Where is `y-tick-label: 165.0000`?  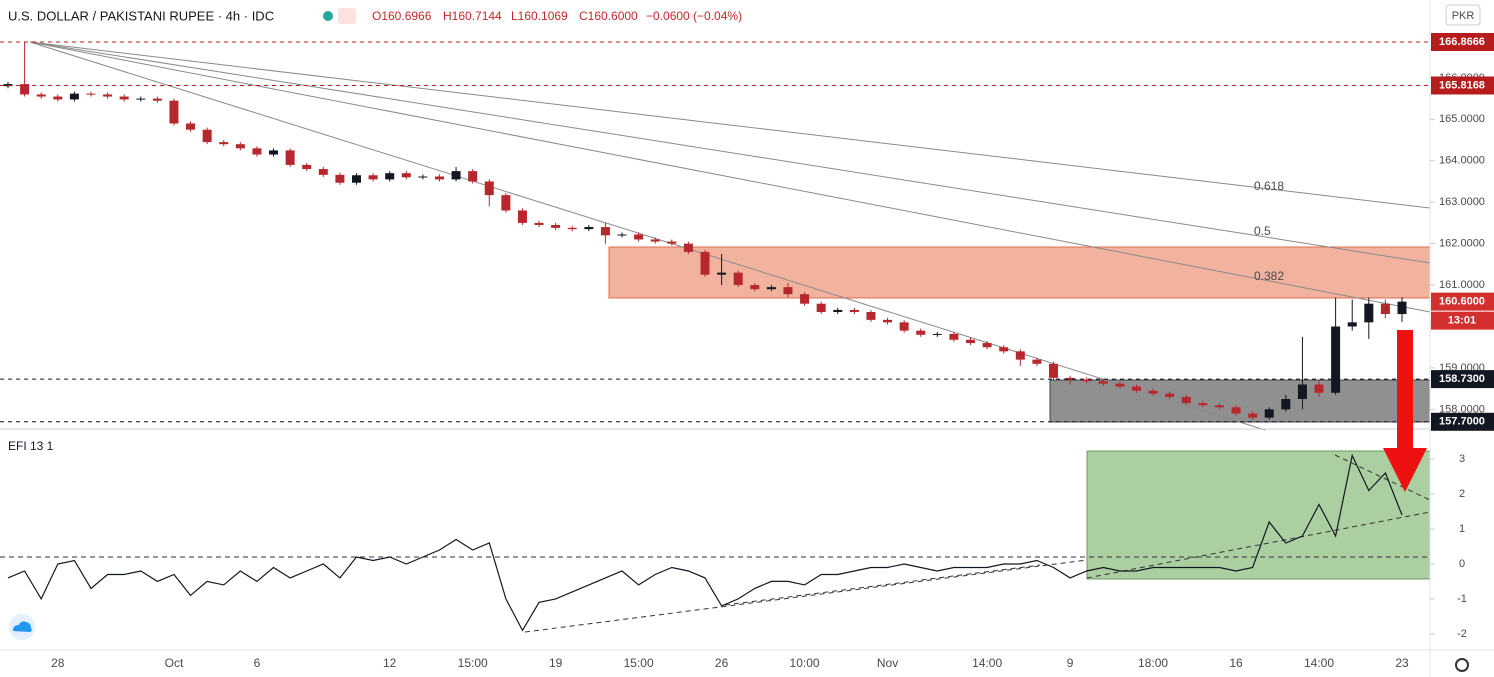
y-tick-label: 165.0000 is located at coordinates (1462, 119).